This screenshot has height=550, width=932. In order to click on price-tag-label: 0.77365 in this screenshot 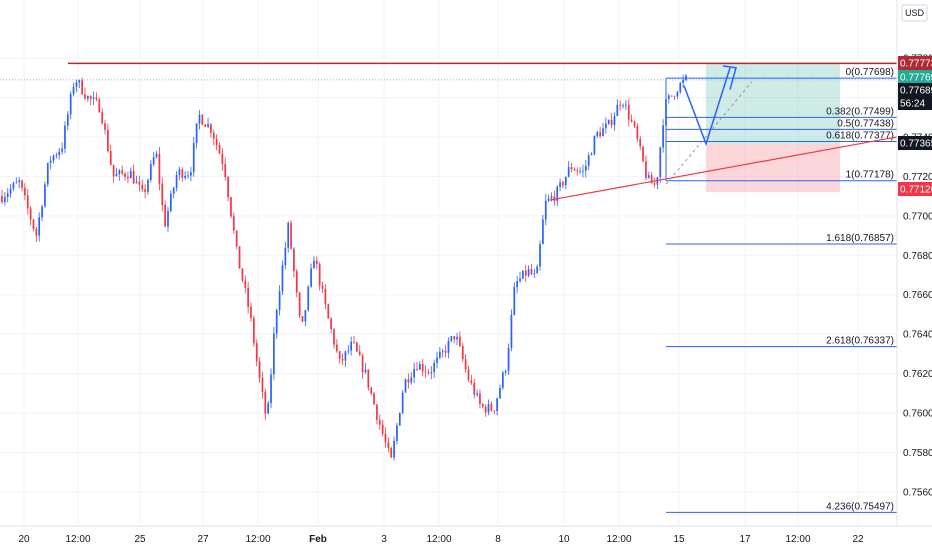, I will do `click(916, 144)`.